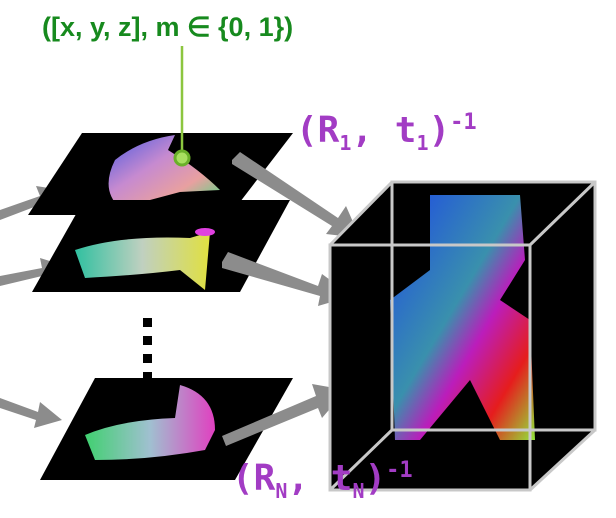  What do you see at coordinates (168, 27) in the screenshot?
I see `point-label: ([x, y, z], m ∈ {0, 1})` at bounding box center [168, 27].